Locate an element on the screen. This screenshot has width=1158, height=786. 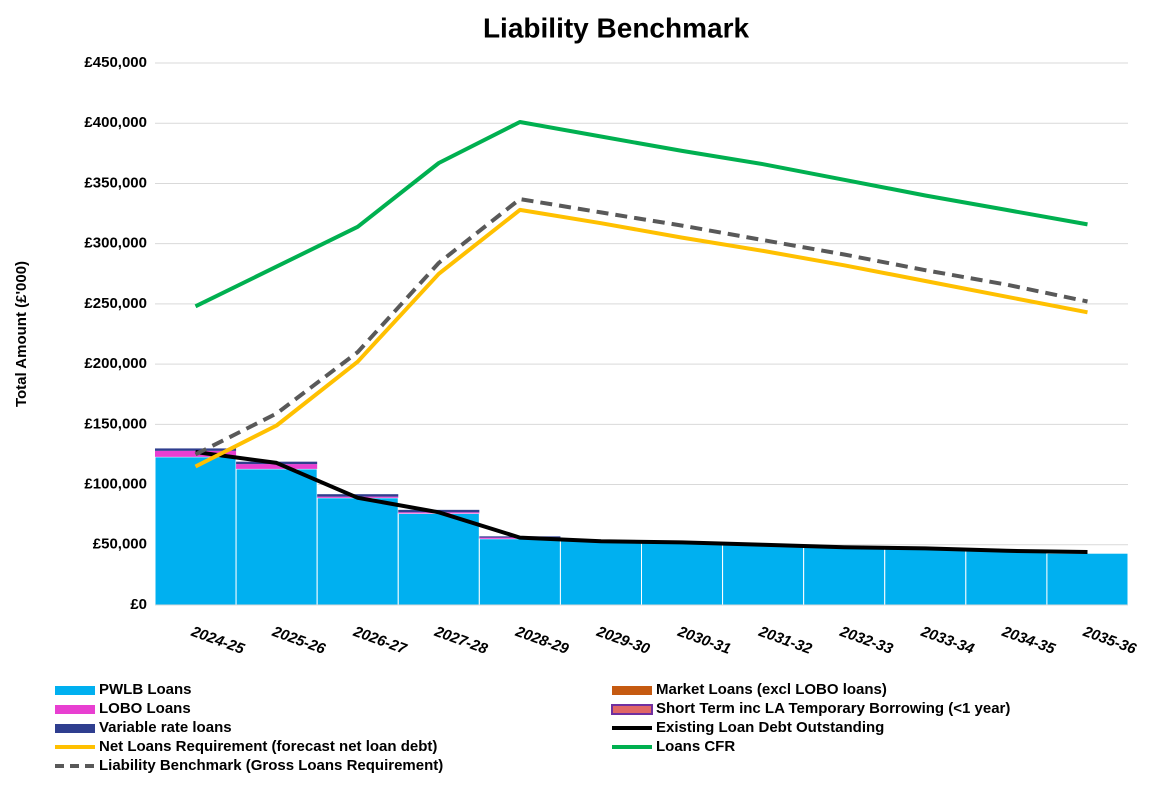
x-tick-label: 2035-36 is located at coordinates (1109, 640).